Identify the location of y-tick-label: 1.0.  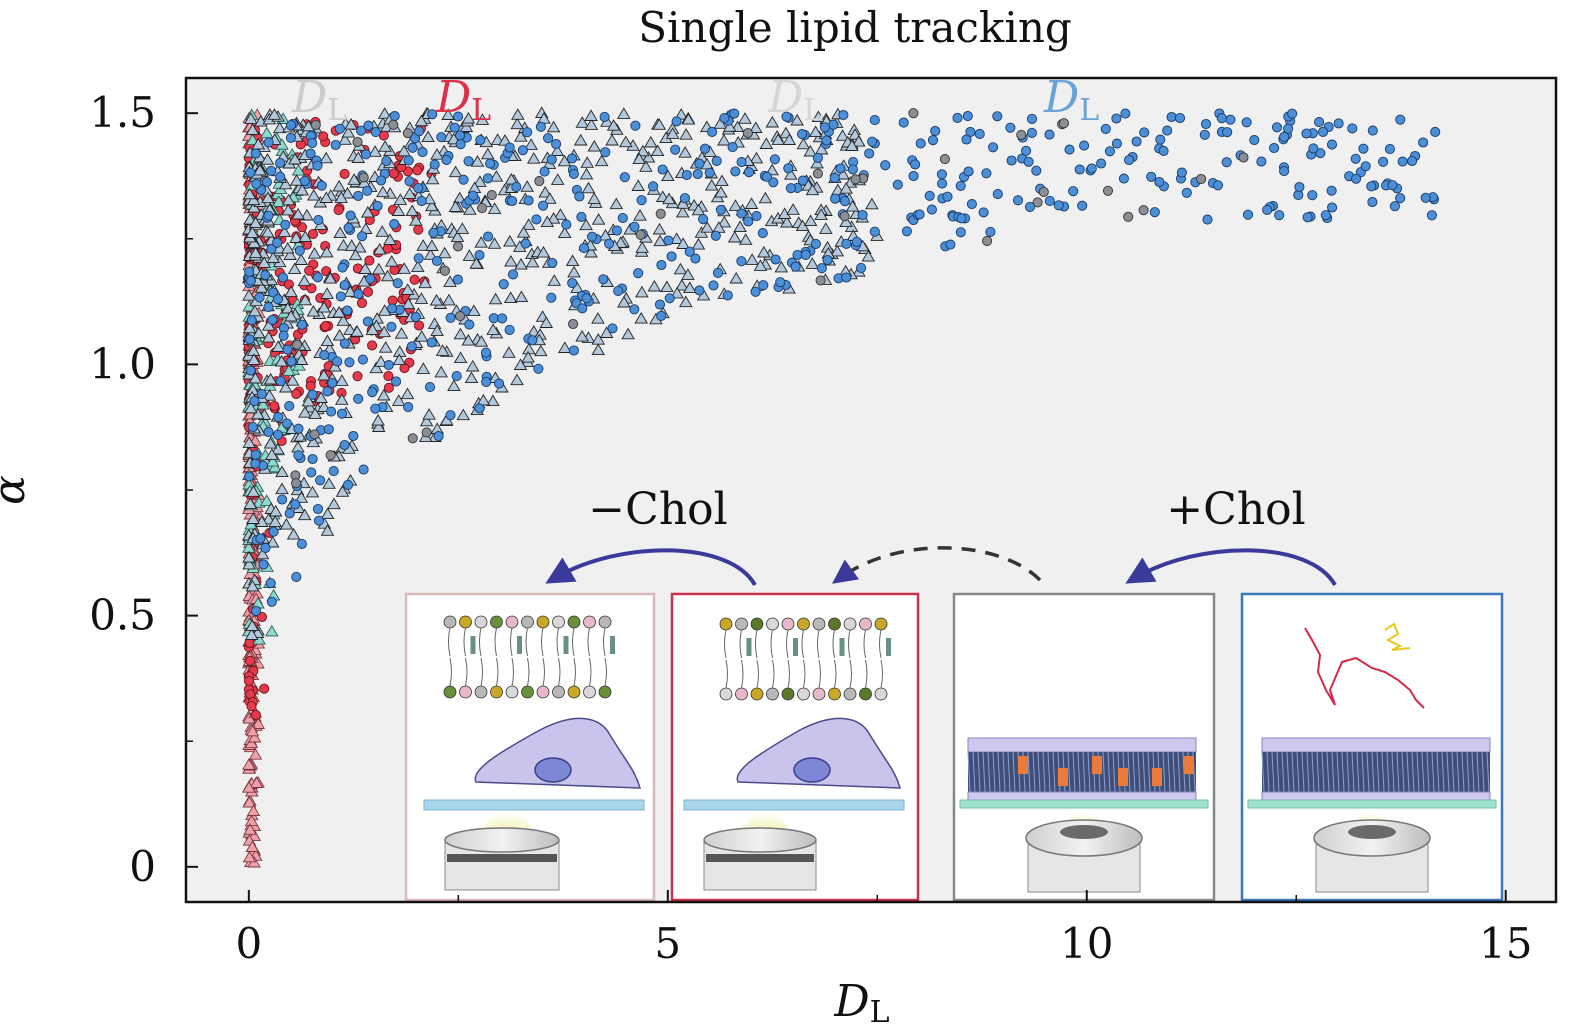
(122, 363).